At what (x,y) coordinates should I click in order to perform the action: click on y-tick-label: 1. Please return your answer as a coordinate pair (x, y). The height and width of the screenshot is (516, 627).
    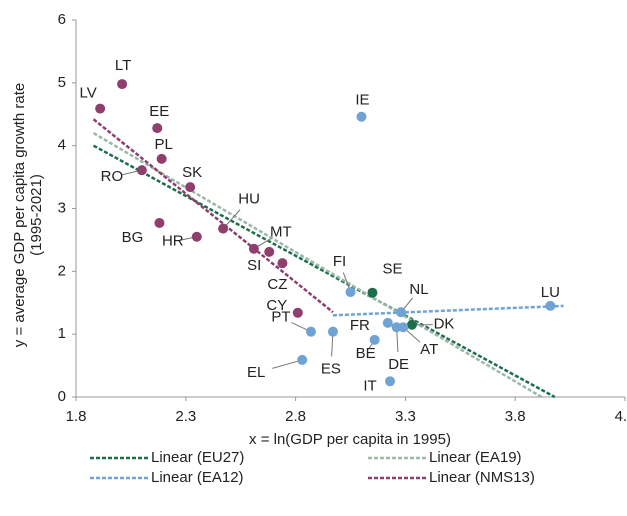
    Looking at the image, I should click on (62, 333).